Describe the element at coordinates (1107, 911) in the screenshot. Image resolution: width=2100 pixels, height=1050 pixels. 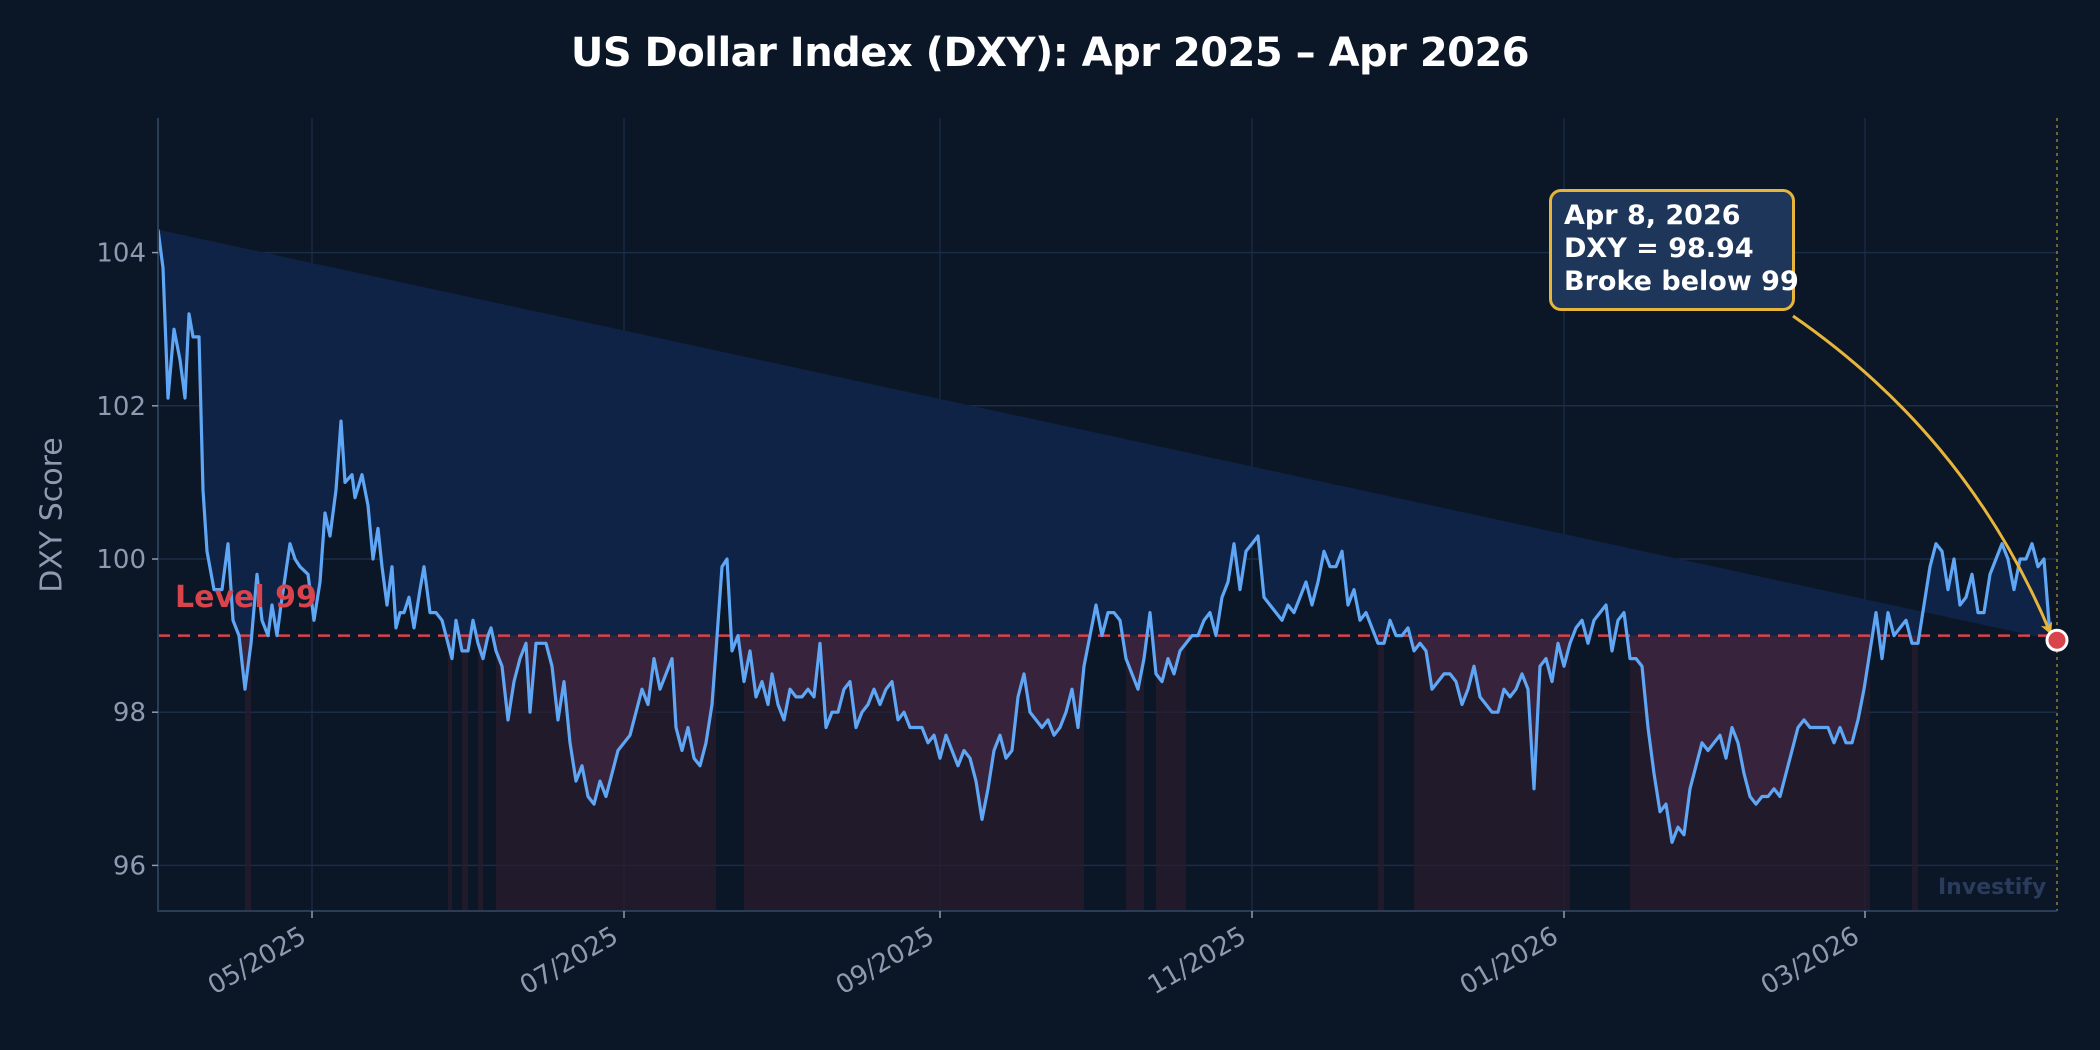
I see `plot-frame-bottom` at that location.